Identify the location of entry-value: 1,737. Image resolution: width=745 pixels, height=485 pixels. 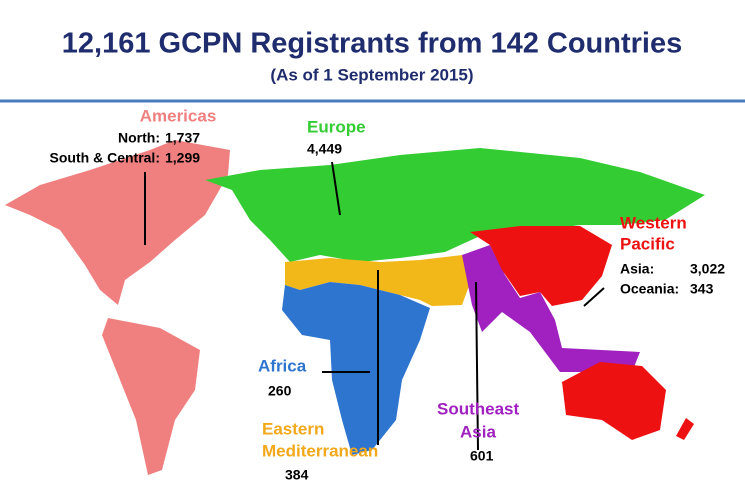
(182, 138).